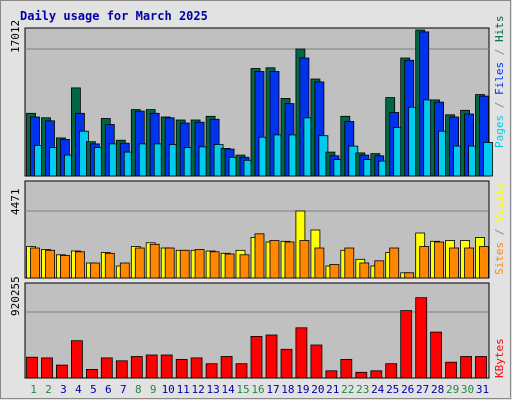 This screenshot has width=512, height=405. I want to click on day-label-13: 13, so click(212, 389).